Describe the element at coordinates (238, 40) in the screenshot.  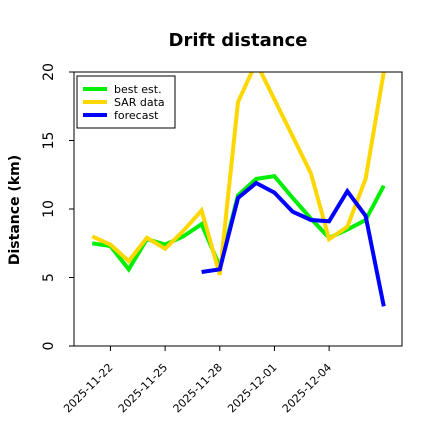
I see `chart-title: Drift distance` at that location.